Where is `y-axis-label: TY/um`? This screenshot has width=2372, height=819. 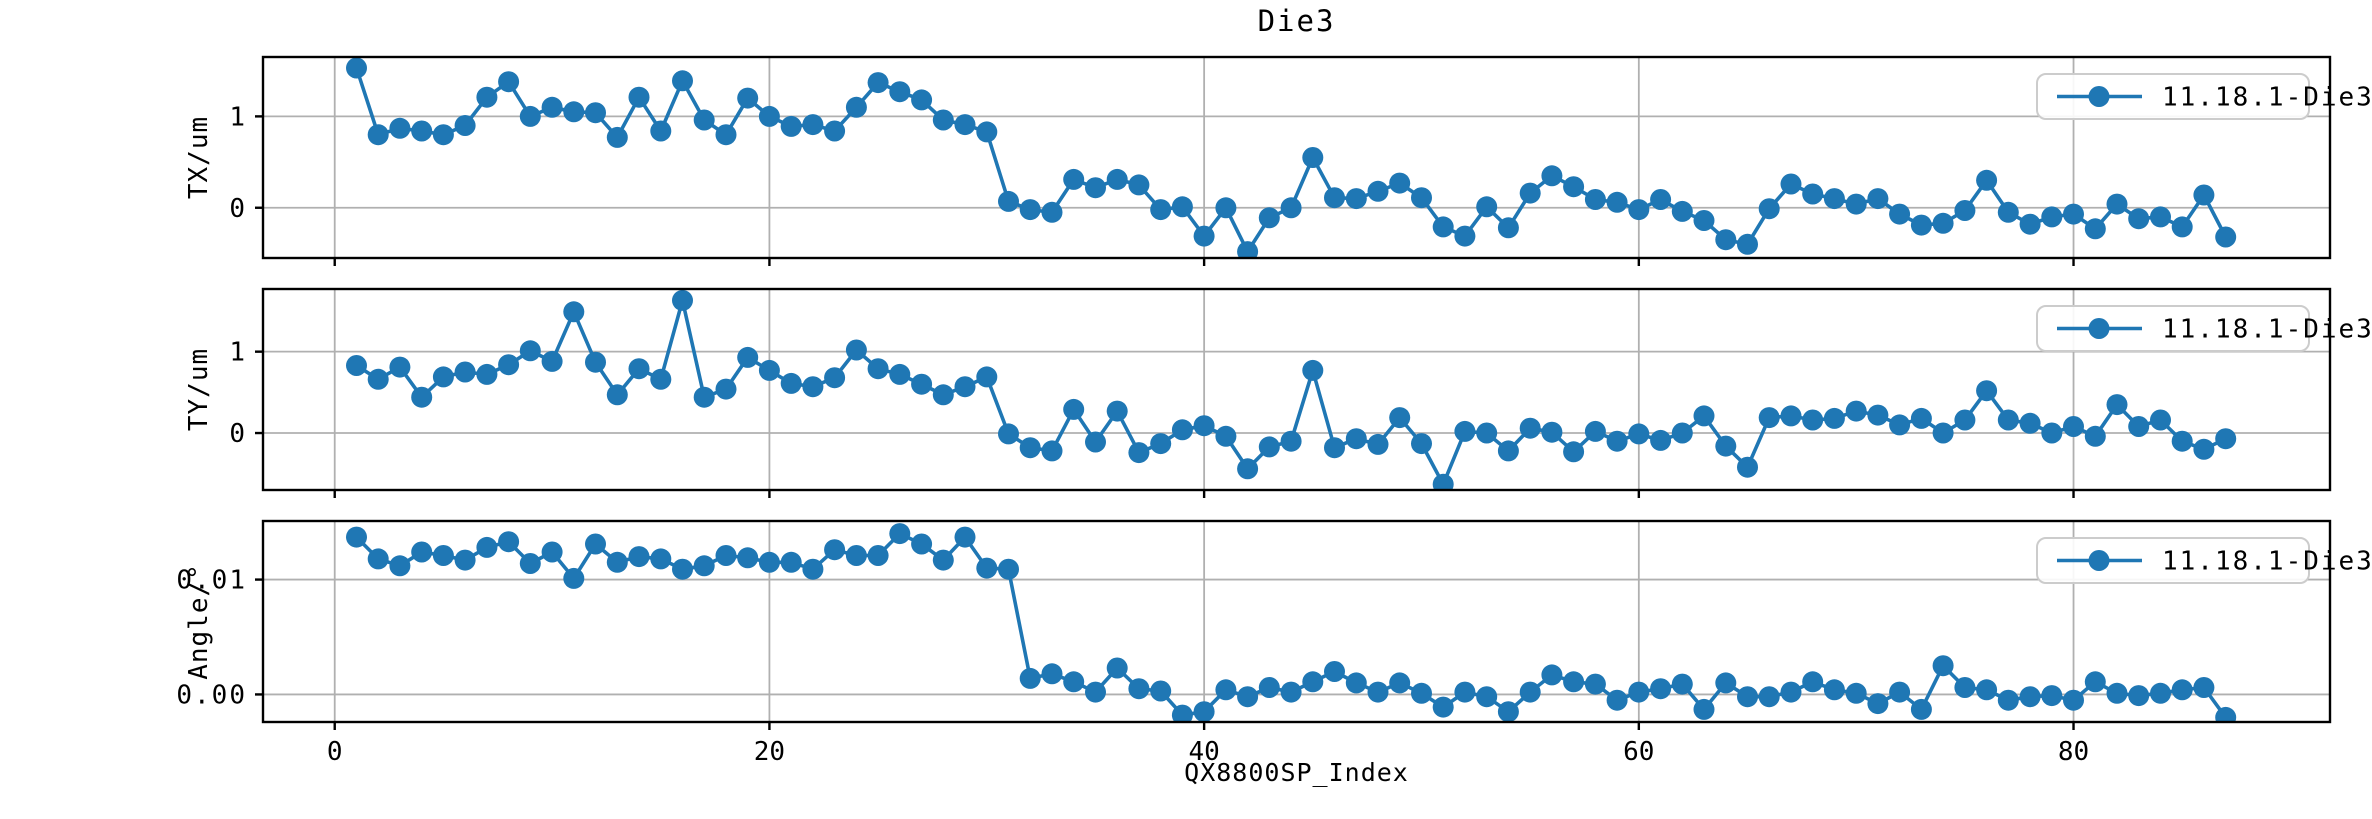 y-axis-label: TY/um is located at coordinates (199, 389).